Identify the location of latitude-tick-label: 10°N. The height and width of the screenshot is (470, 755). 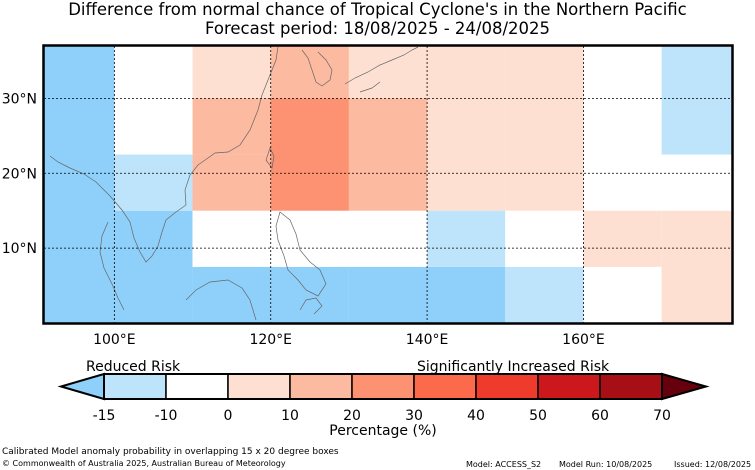
(19, 249).